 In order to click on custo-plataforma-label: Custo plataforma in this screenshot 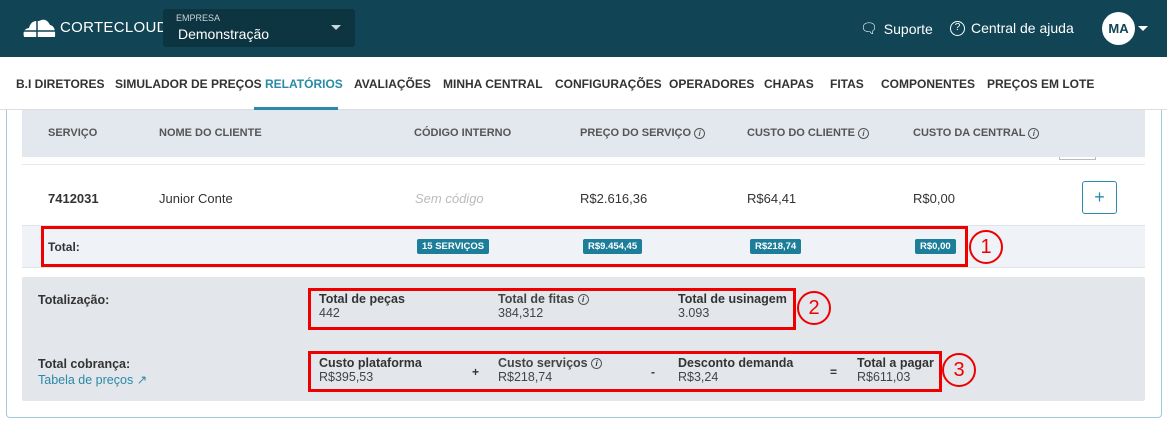, I will do `click(370, 363)`.